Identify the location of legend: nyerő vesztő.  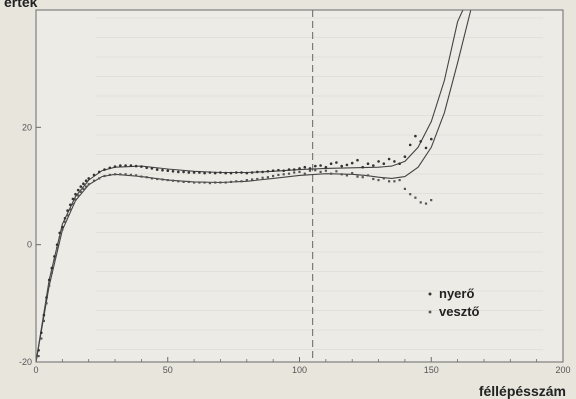
(454, 302).